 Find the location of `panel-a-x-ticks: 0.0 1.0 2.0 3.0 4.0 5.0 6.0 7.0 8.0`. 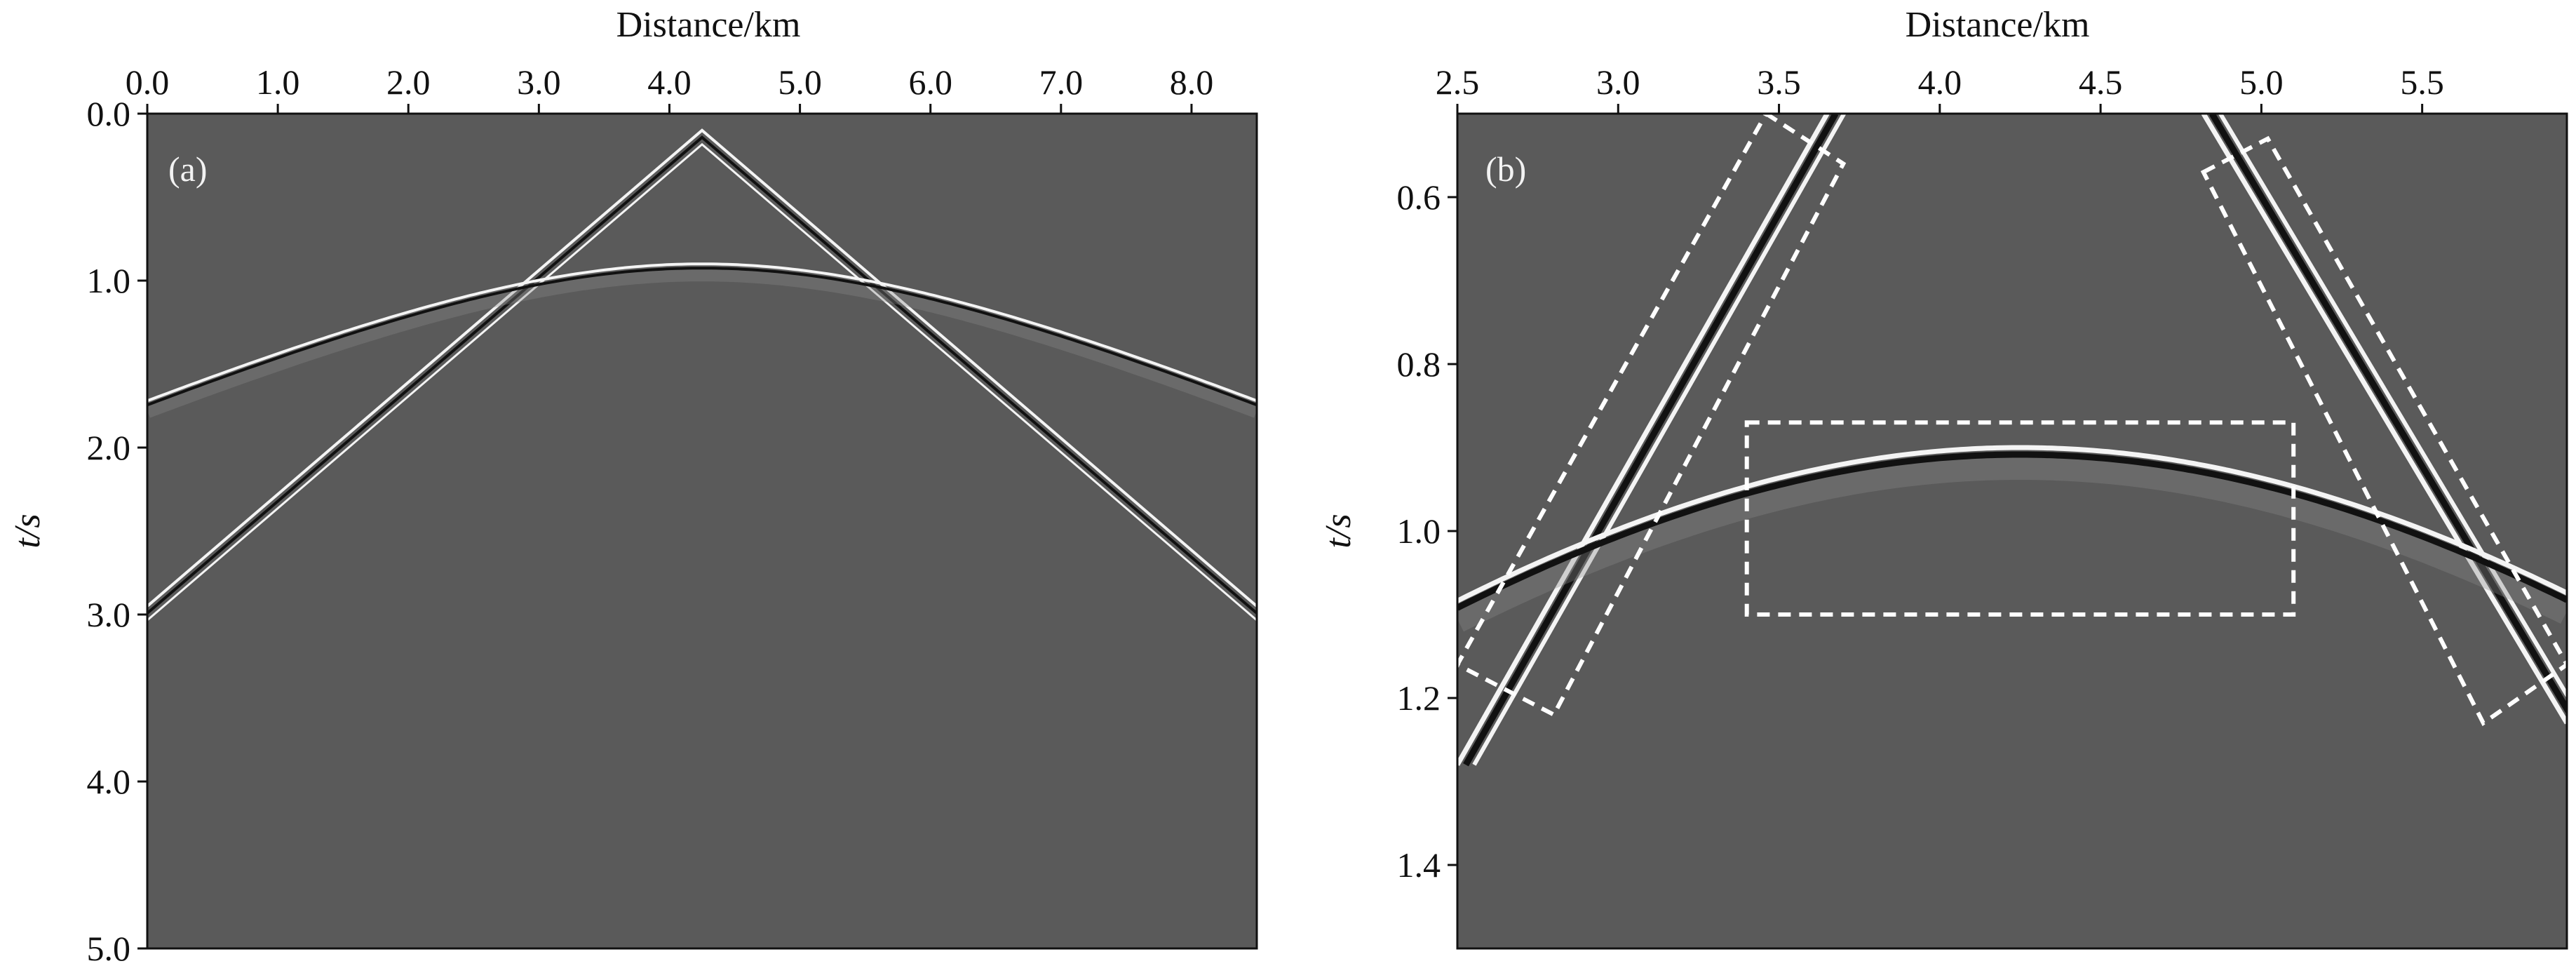

panel-a-x-ticks: 0.0 1.0 2.0 3.0 4.0 5.0 6.0 7.0 8.0 is located at coordinates (669, 88).